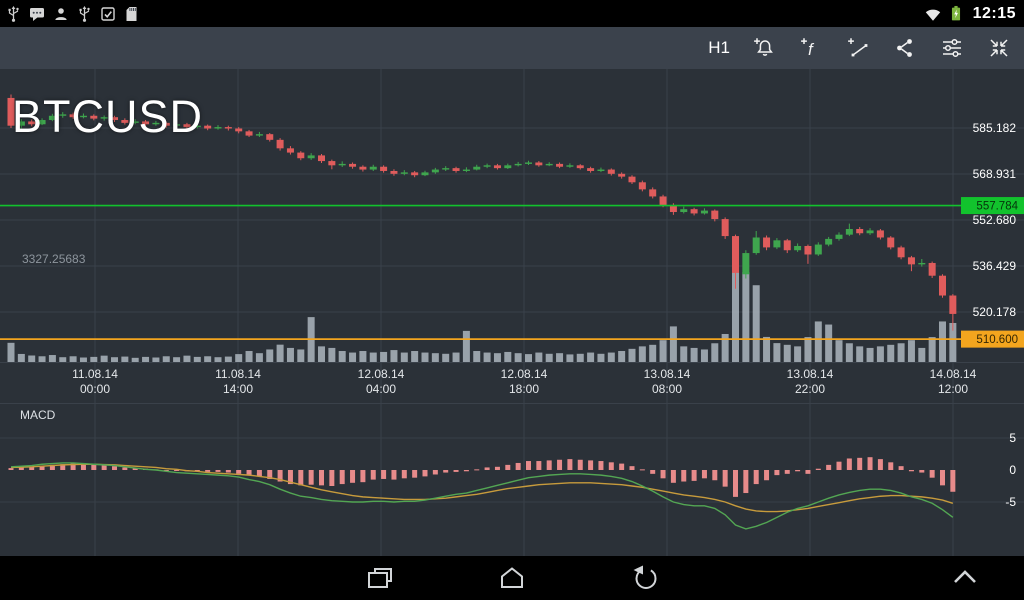 The height and width of the screenshot is (600, 1024). What do you see at coordinates (54, 259) in the screenshot?
I see `volume-scale-label: 3327.25683` at bounding box center [54, 259].